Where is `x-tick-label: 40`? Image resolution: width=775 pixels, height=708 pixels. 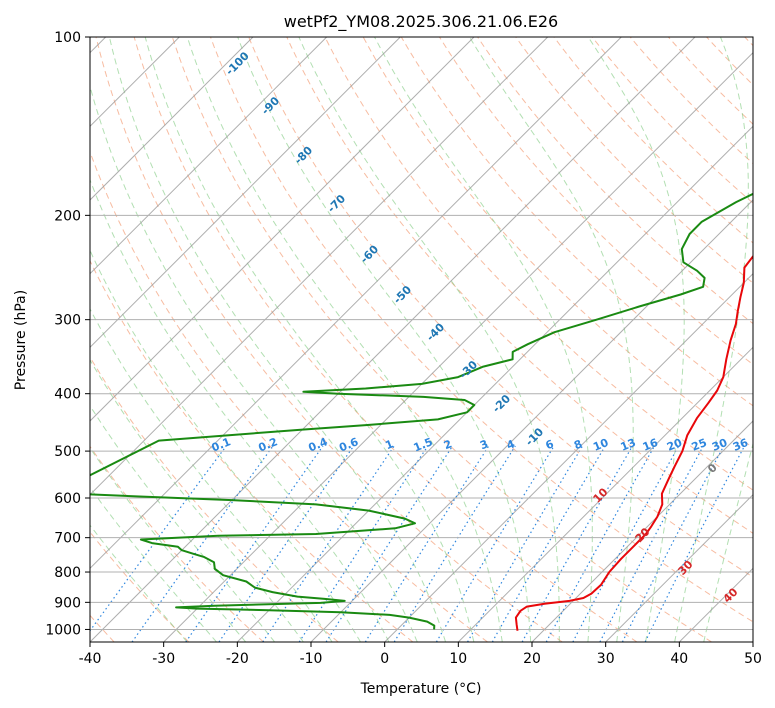 x-tick-label: 40 is located at coordinates (679, 659).